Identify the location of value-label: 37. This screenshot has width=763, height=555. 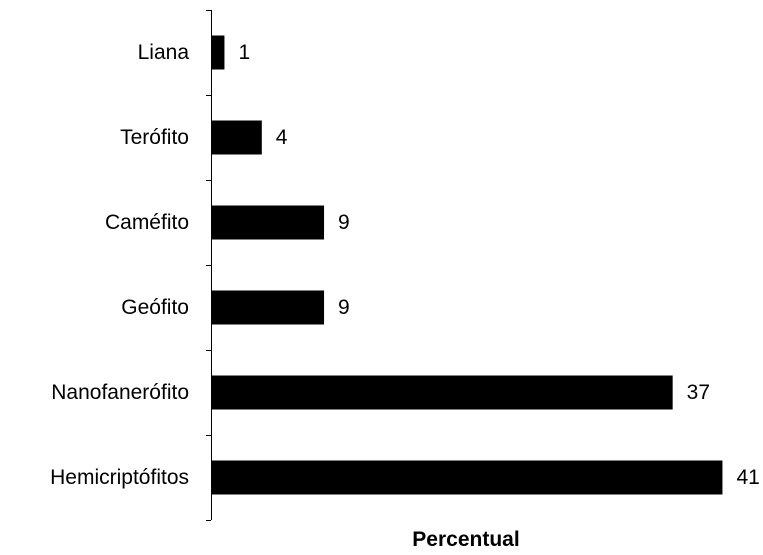
(698, 392).